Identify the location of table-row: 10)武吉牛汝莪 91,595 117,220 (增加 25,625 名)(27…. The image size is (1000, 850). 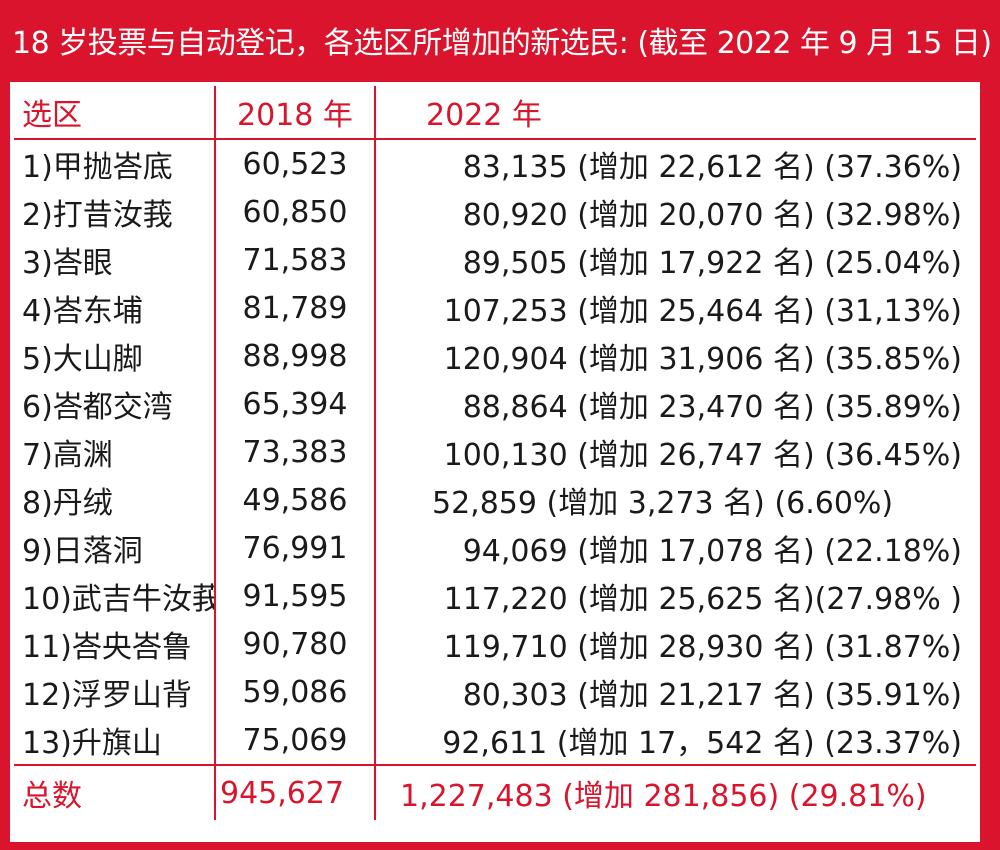
(495, 596).